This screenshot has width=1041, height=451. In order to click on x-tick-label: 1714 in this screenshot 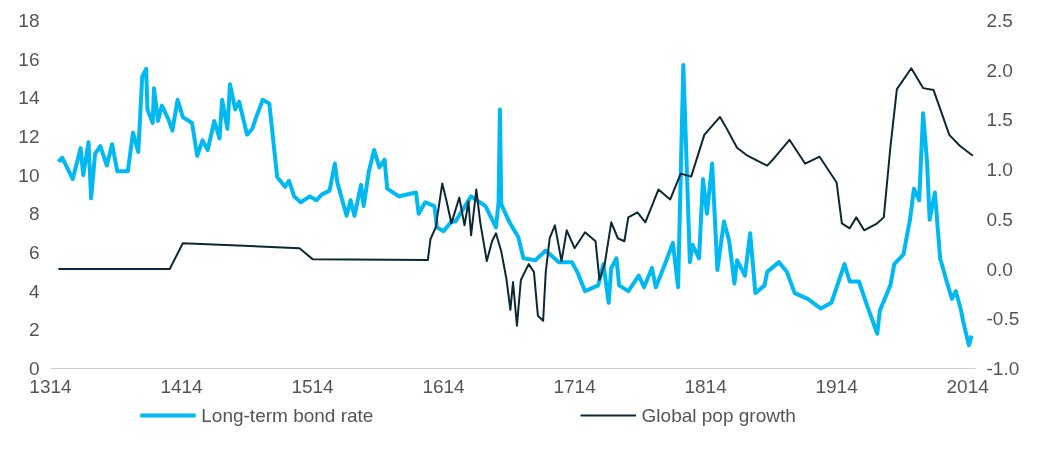, I will do `click(575, 386)`.